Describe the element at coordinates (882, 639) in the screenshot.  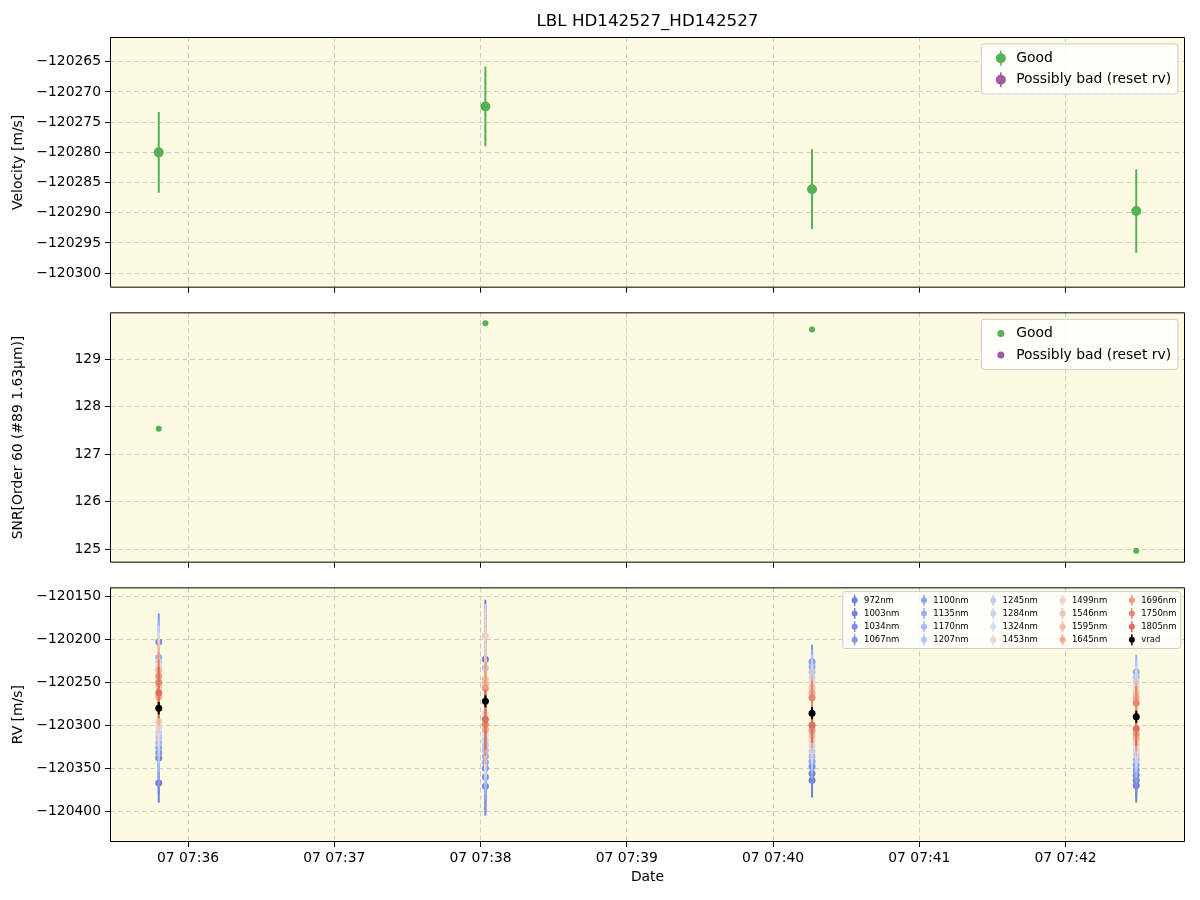
I see `legend-label: 1067nm` at that location.